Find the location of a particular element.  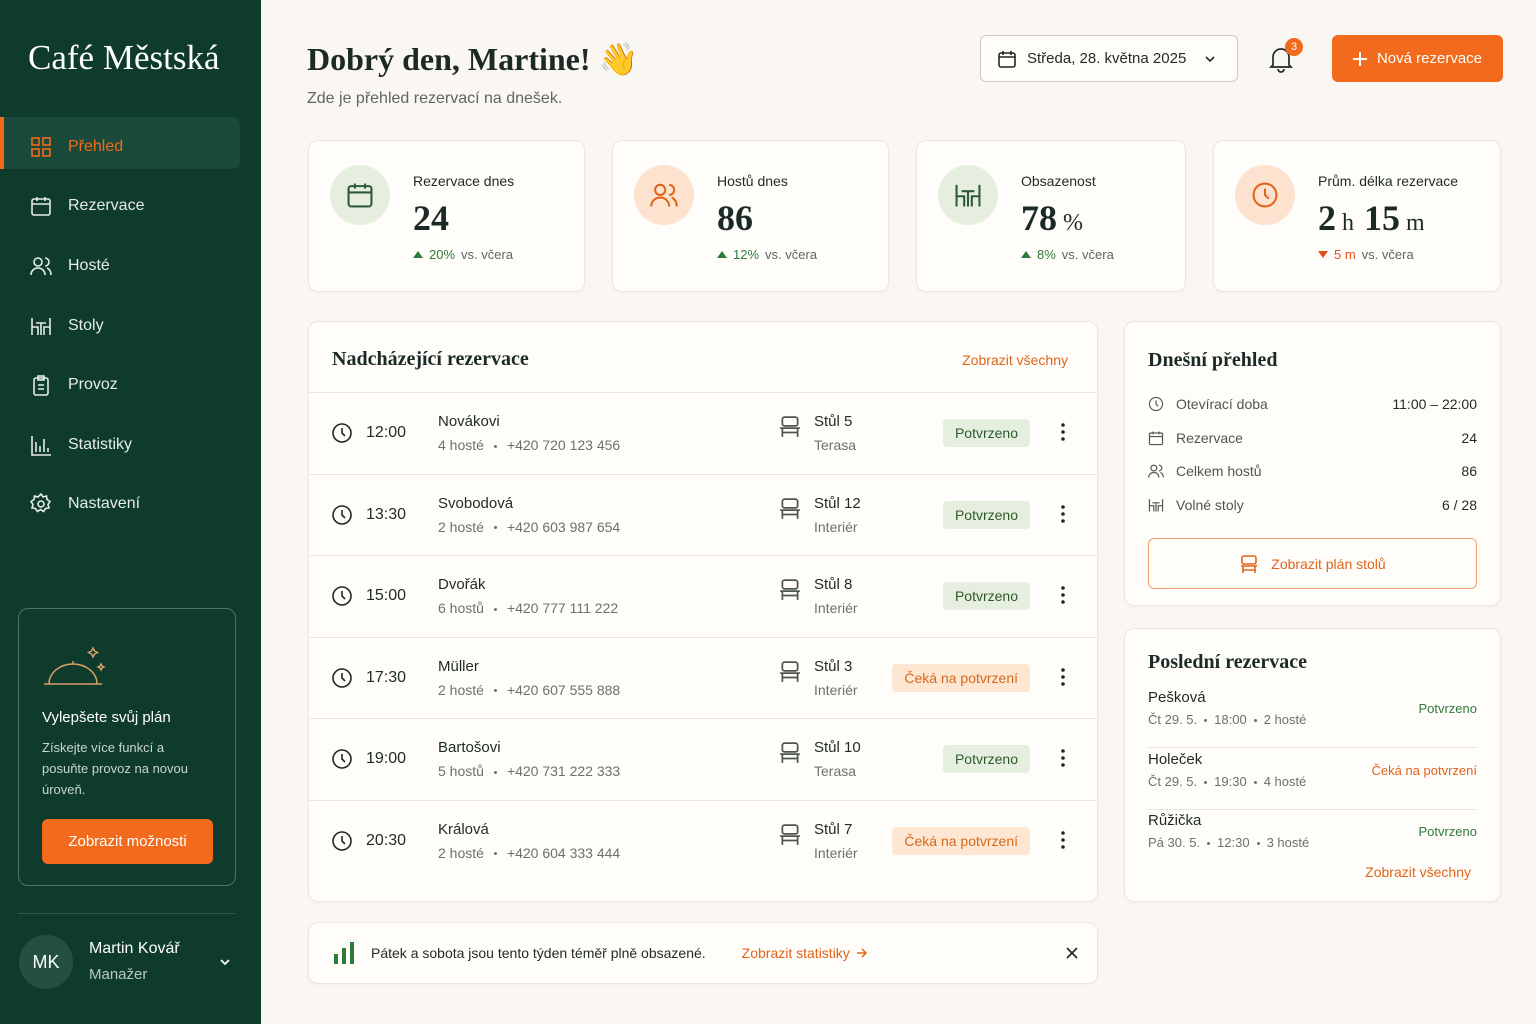

table-name: Stůl 3 is located at coordinates (833, 666).